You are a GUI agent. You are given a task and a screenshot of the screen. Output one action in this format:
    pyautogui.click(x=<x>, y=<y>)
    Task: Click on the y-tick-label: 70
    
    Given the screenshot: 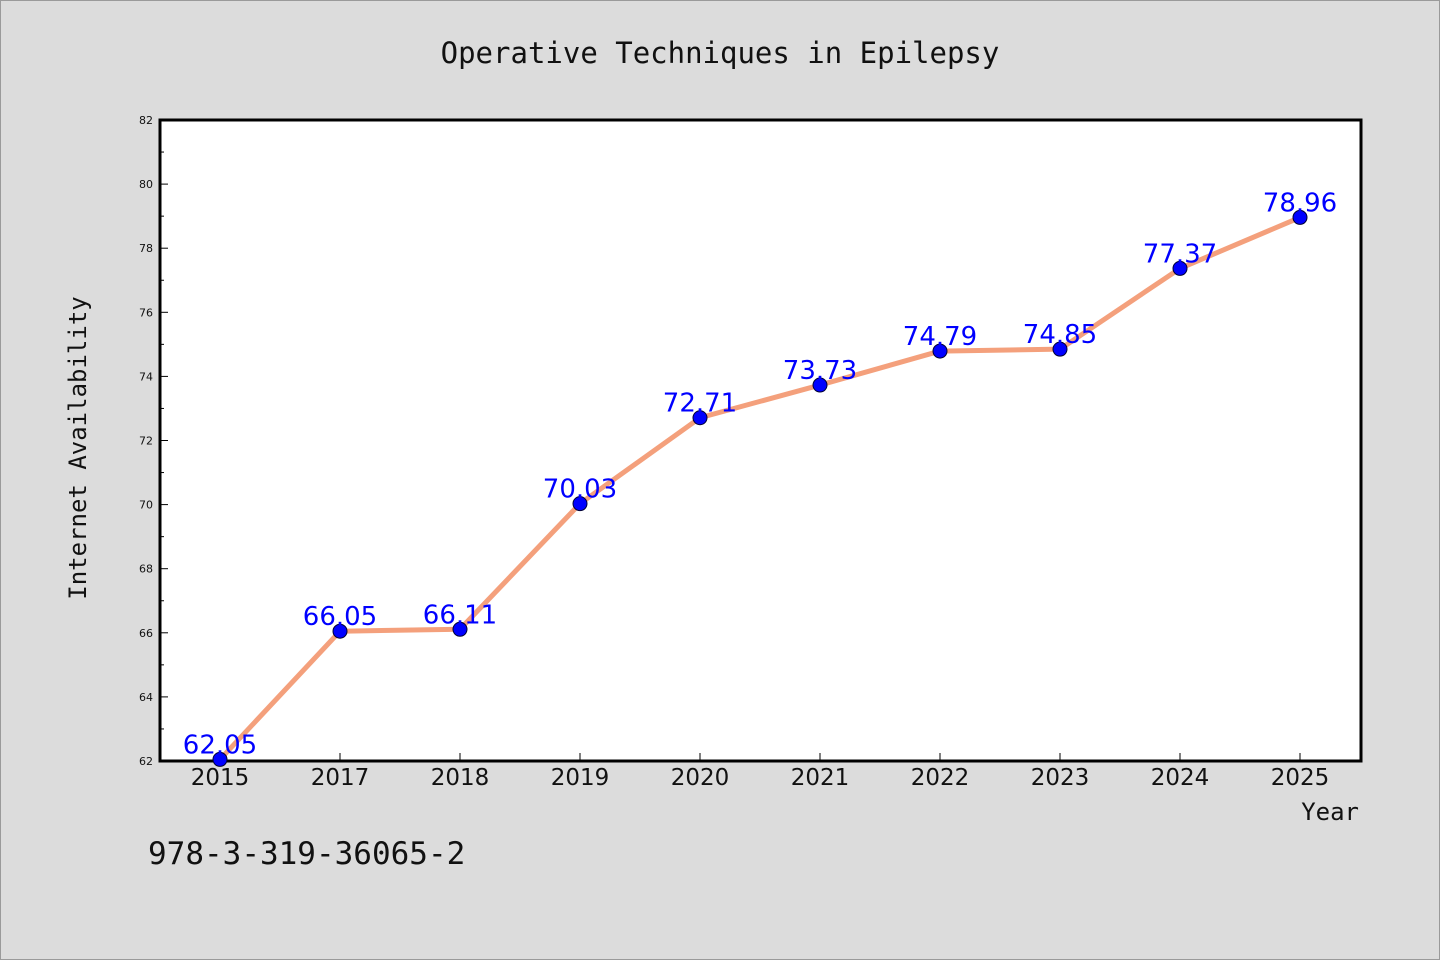 What is the action you would take?
    pyautogui.click(x=146, y=505)
    